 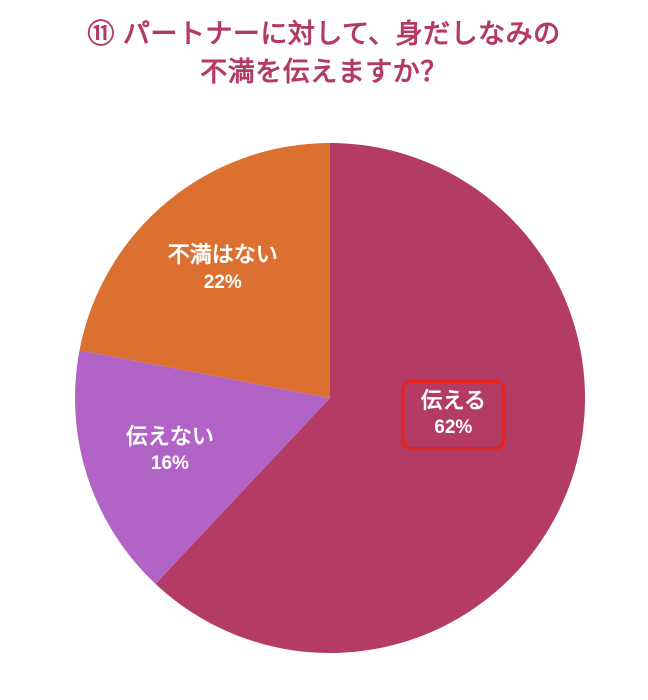 I want to click on slice-name: 伝える, so click(x=453, y=400).